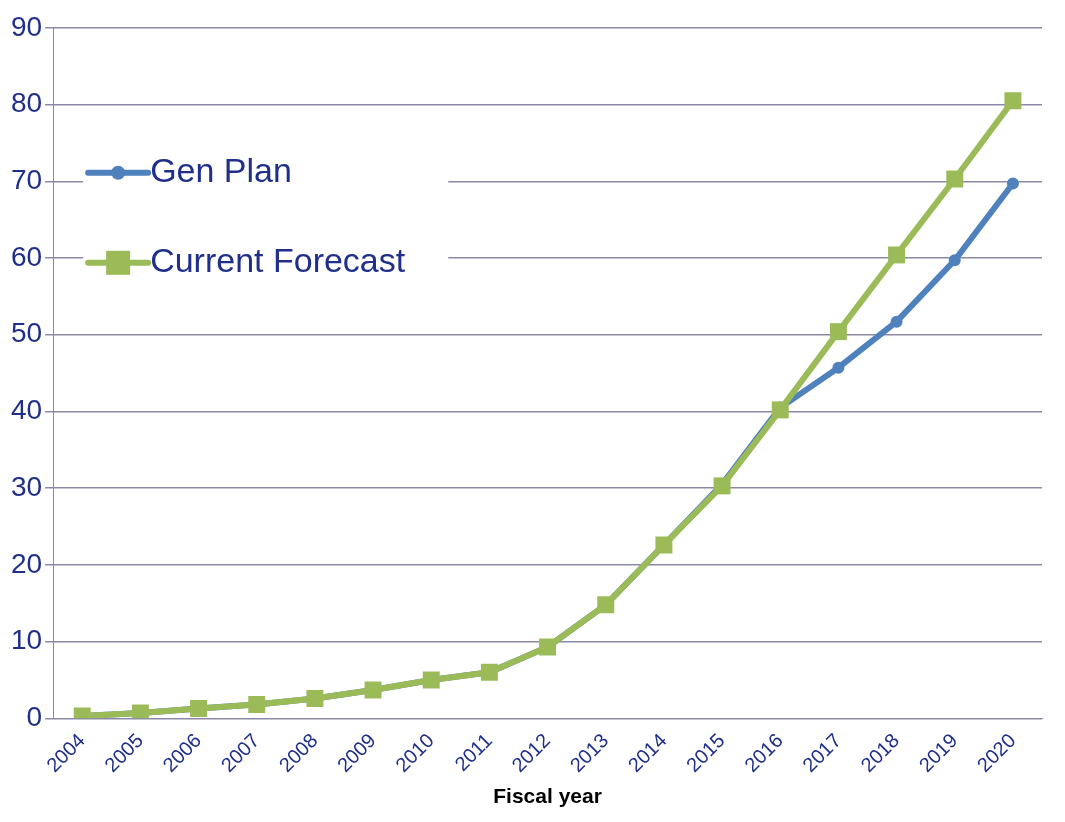 The width and height of the screenshot is (1065, 822). Describe the element at coordinates (278, 260) in the screenshot. I see `legend-label: Current Forecast` at that location.